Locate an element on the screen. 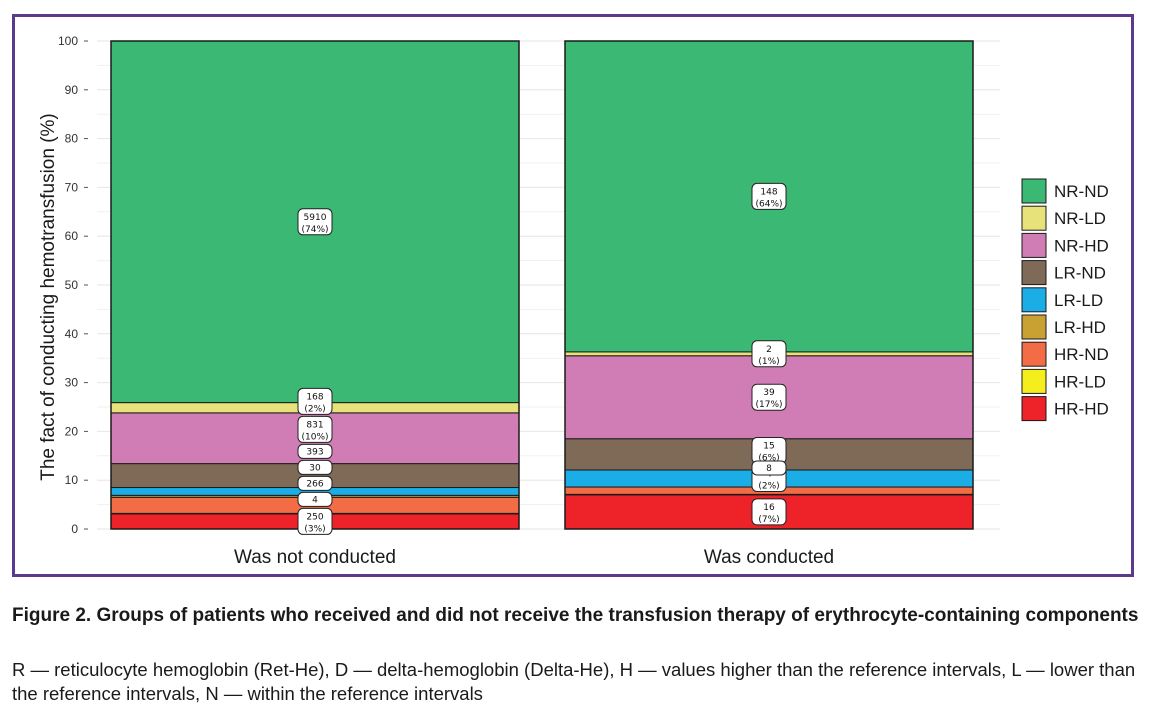 This screenshot has width=1151, height=719. y-tick-label: 20 is located at coordinates (72, 431).